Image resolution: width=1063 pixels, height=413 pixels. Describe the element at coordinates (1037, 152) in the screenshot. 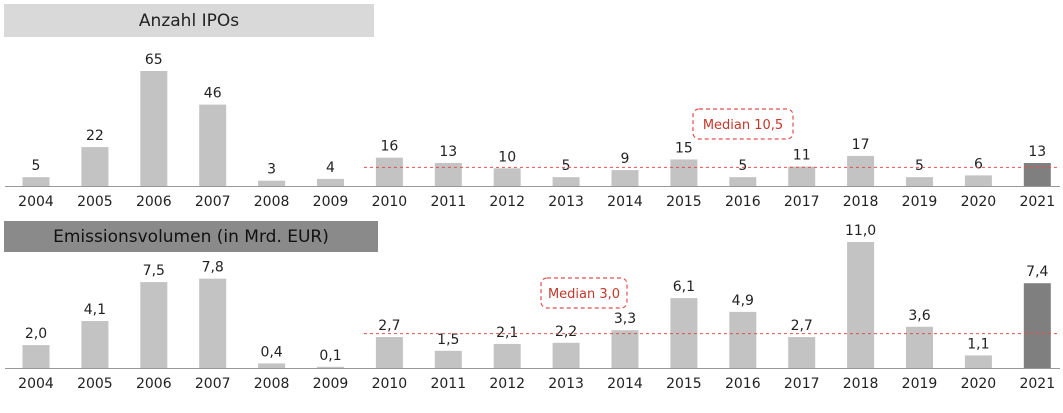

I see `data-label-2021: 13` at that location.